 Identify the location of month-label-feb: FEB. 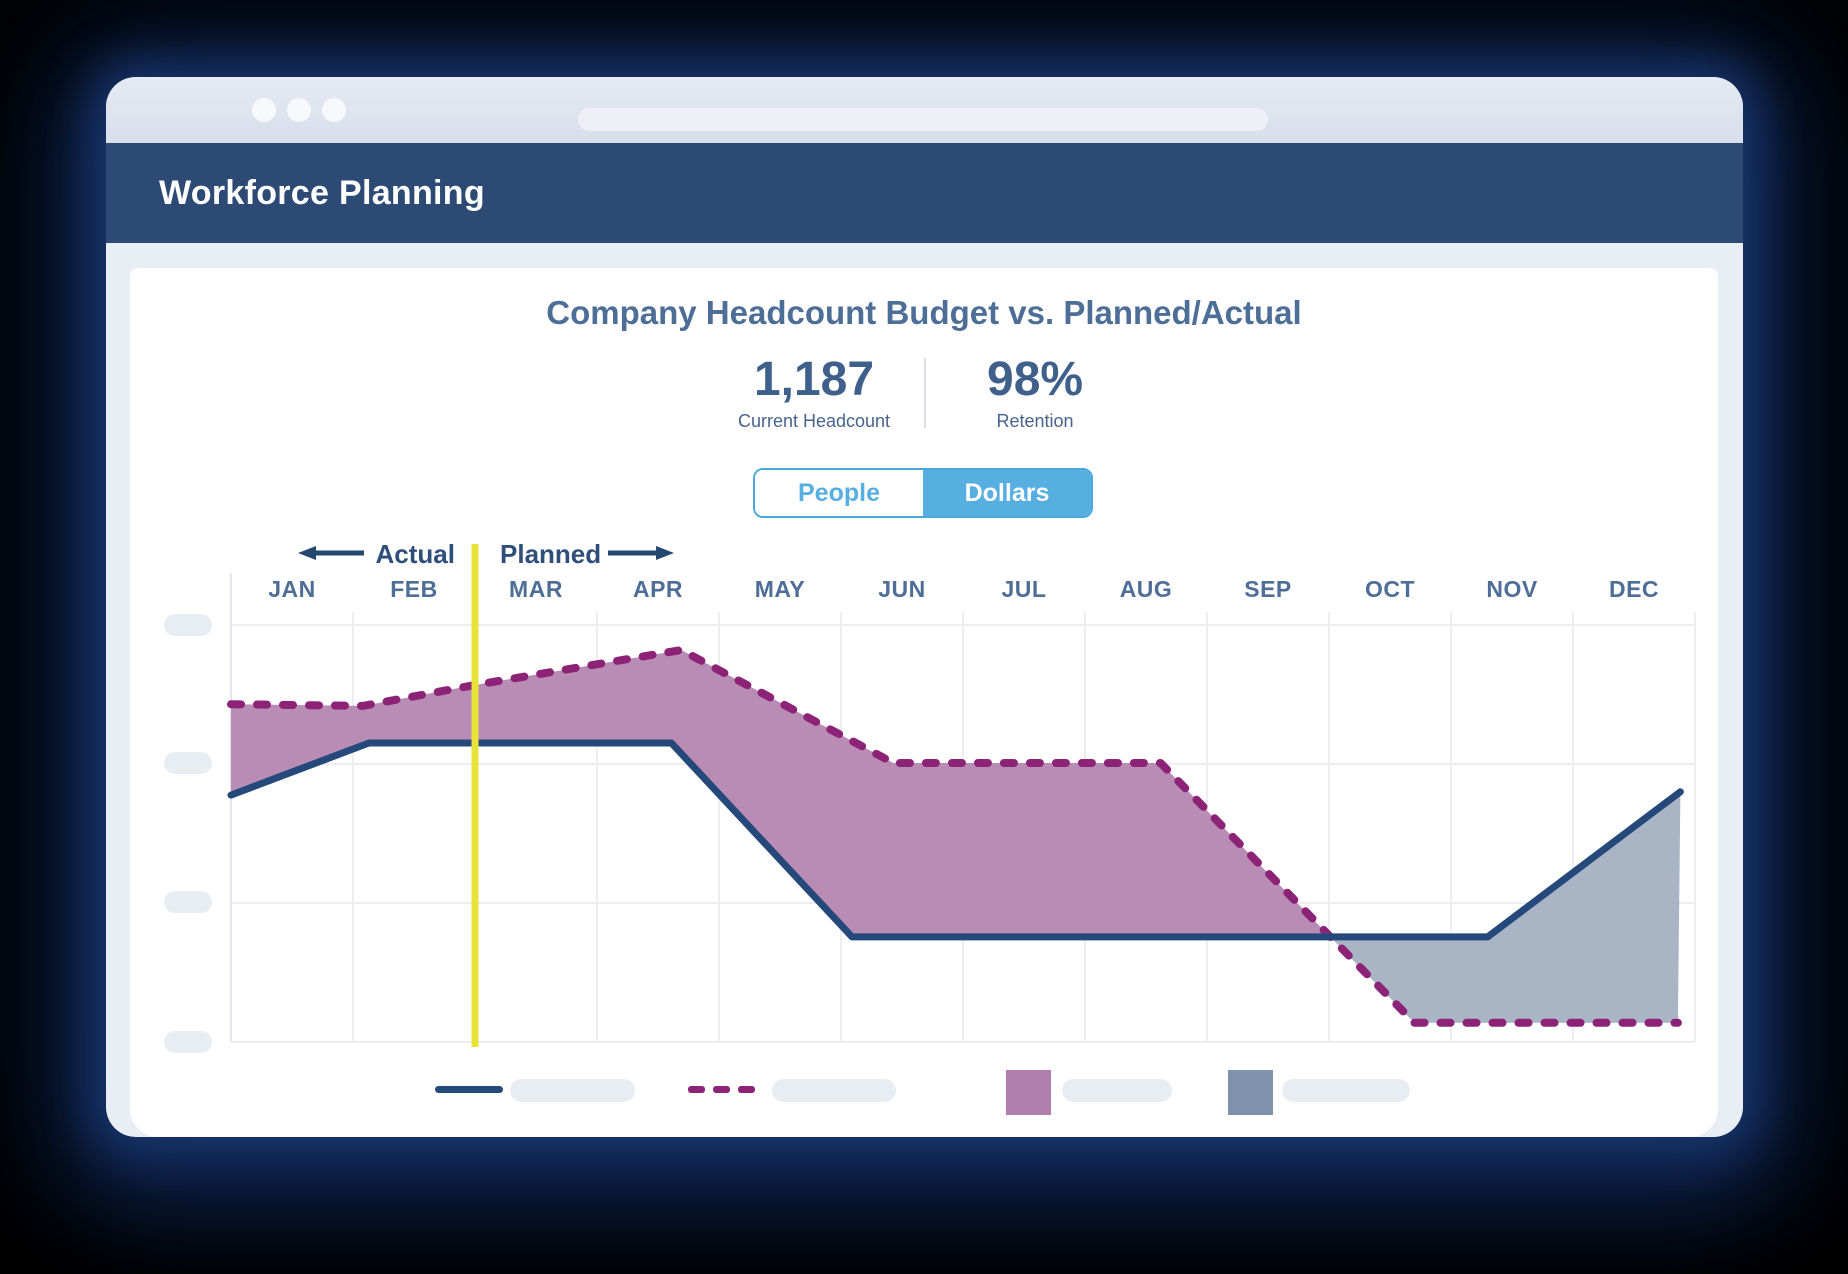
(414, 589).